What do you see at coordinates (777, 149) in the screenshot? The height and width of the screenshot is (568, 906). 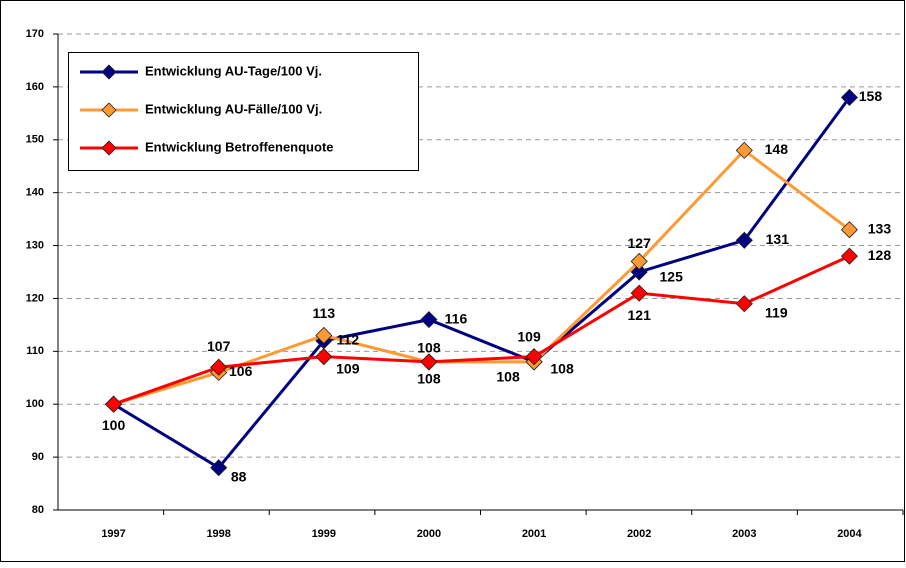 I see `data-label: 148` at bounding box center [777, 149].